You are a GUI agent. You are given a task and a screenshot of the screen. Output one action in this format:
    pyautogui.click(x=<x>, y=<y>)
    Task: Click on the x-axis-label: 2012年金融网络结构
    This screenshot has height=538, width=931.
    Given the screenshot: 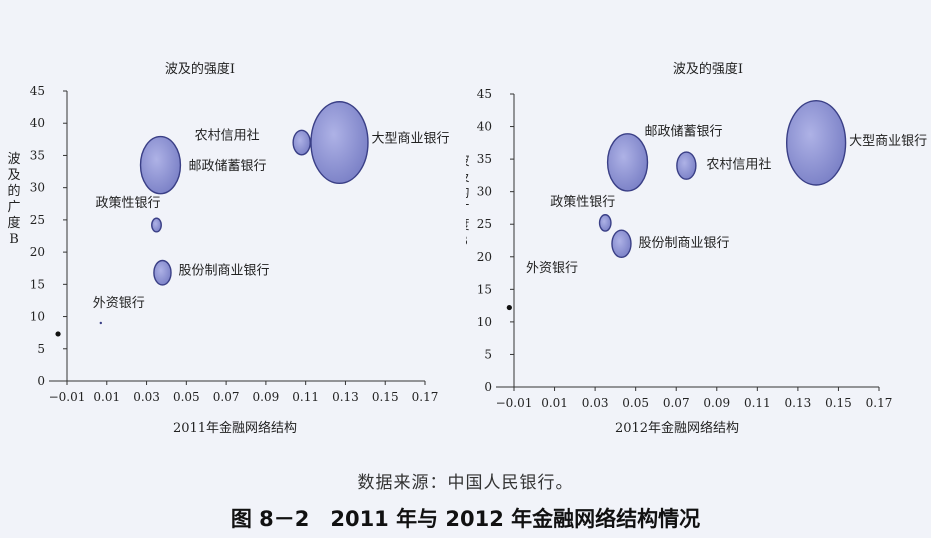 What is the action you would take?
    pyautogui.click(x=677, y=428)
    